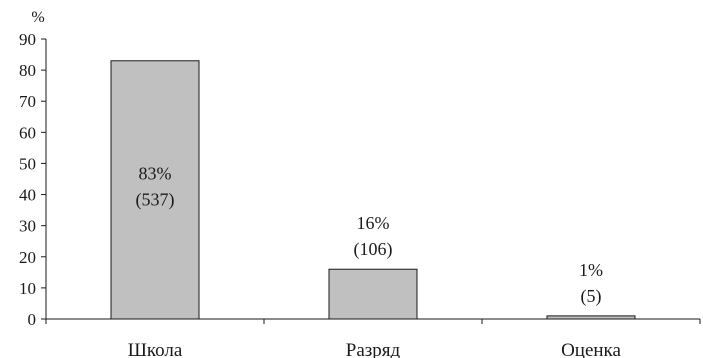 This screenshot has height=358, width=703. Describe the element at coordinates (155, 200) in the screenshot. I see `data-label-count: (537)` at that location.